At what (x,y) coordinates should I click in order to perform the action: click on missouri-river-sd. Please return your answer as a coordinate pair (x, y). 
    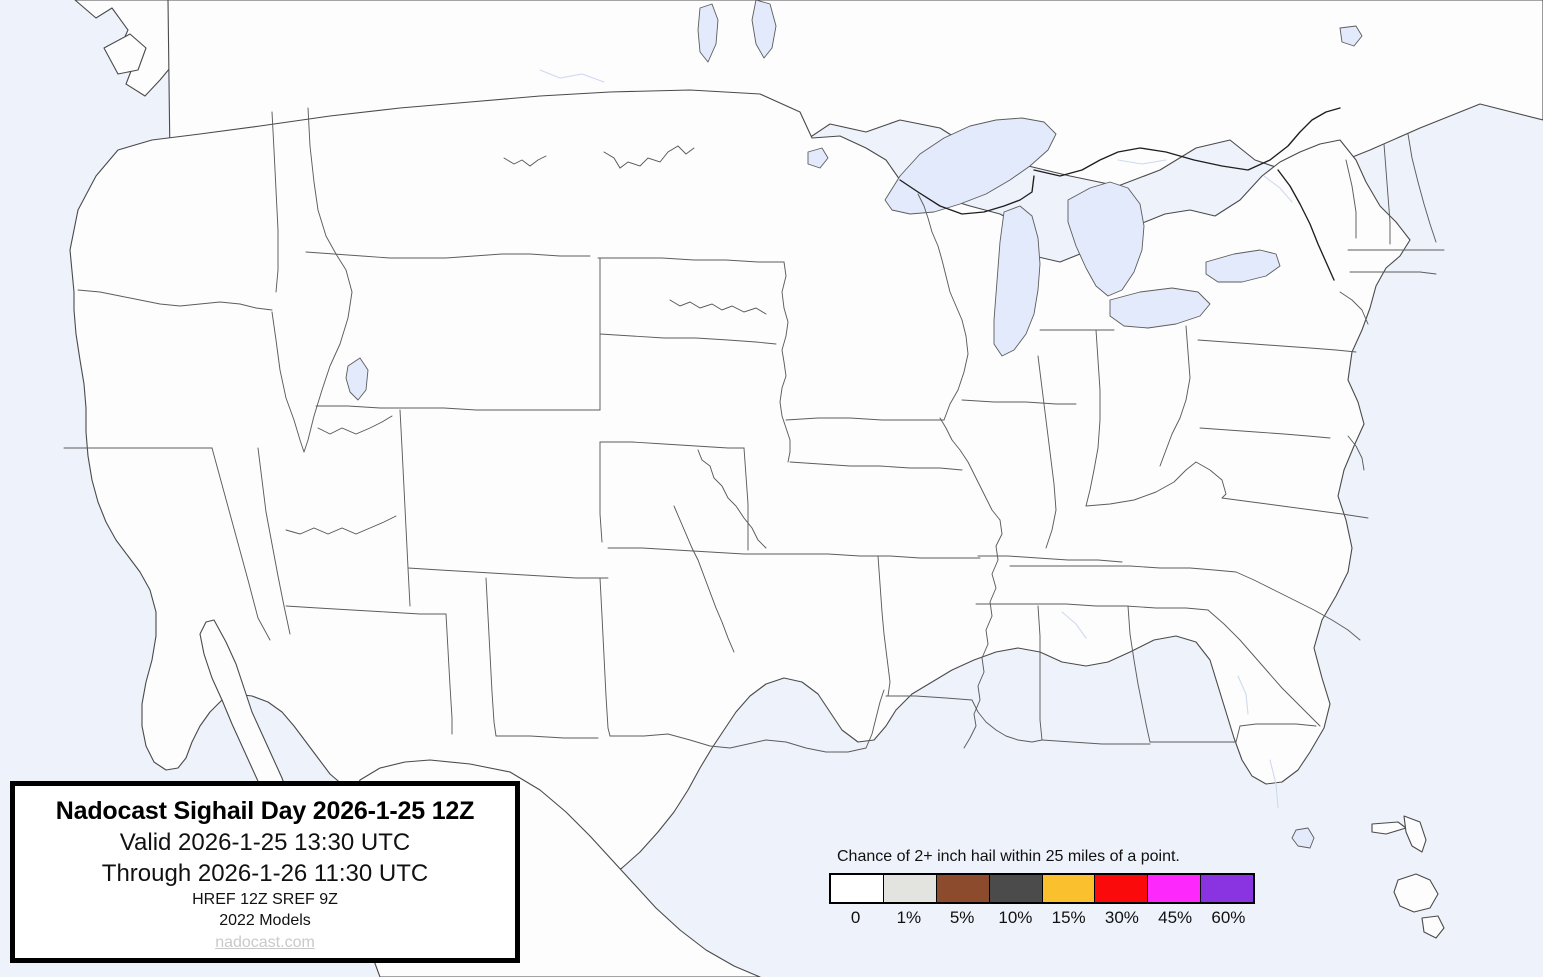
    Looking at the image, I should click on (718, 307).